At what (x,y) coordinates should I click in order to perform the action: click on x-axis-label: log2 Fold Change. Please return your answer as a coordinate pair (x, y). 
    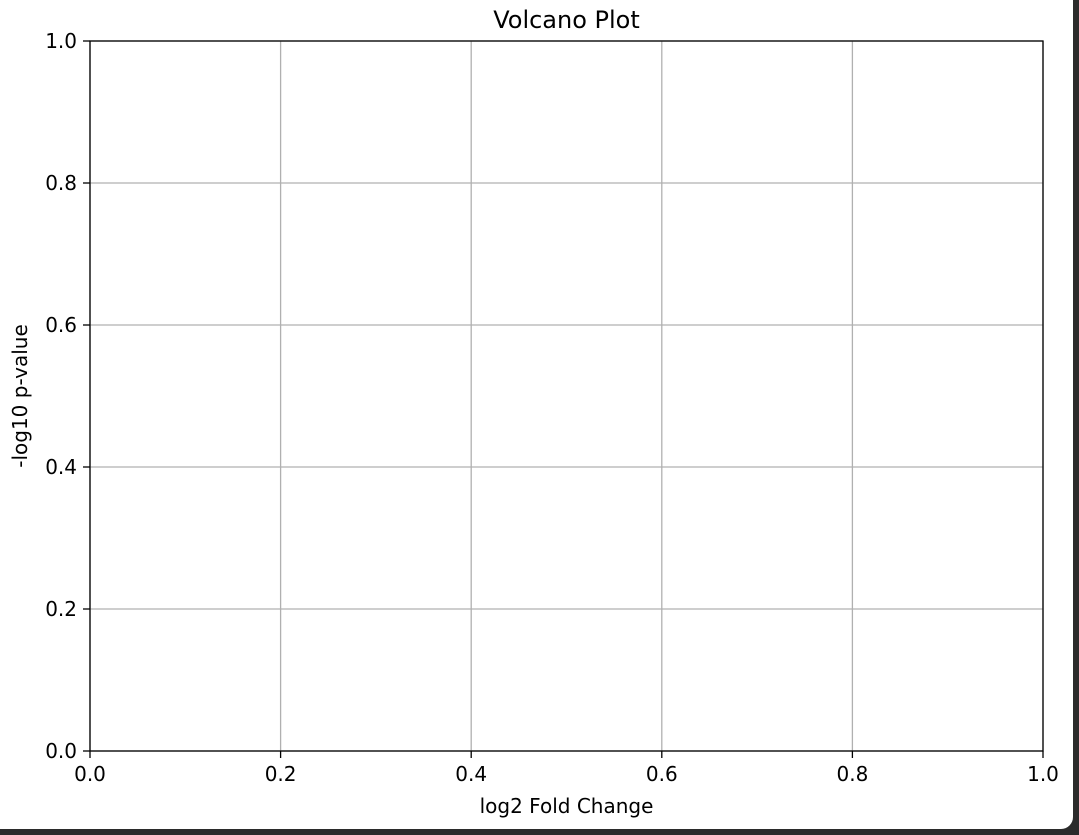
    Looking at the image, I should click on (567, 806).